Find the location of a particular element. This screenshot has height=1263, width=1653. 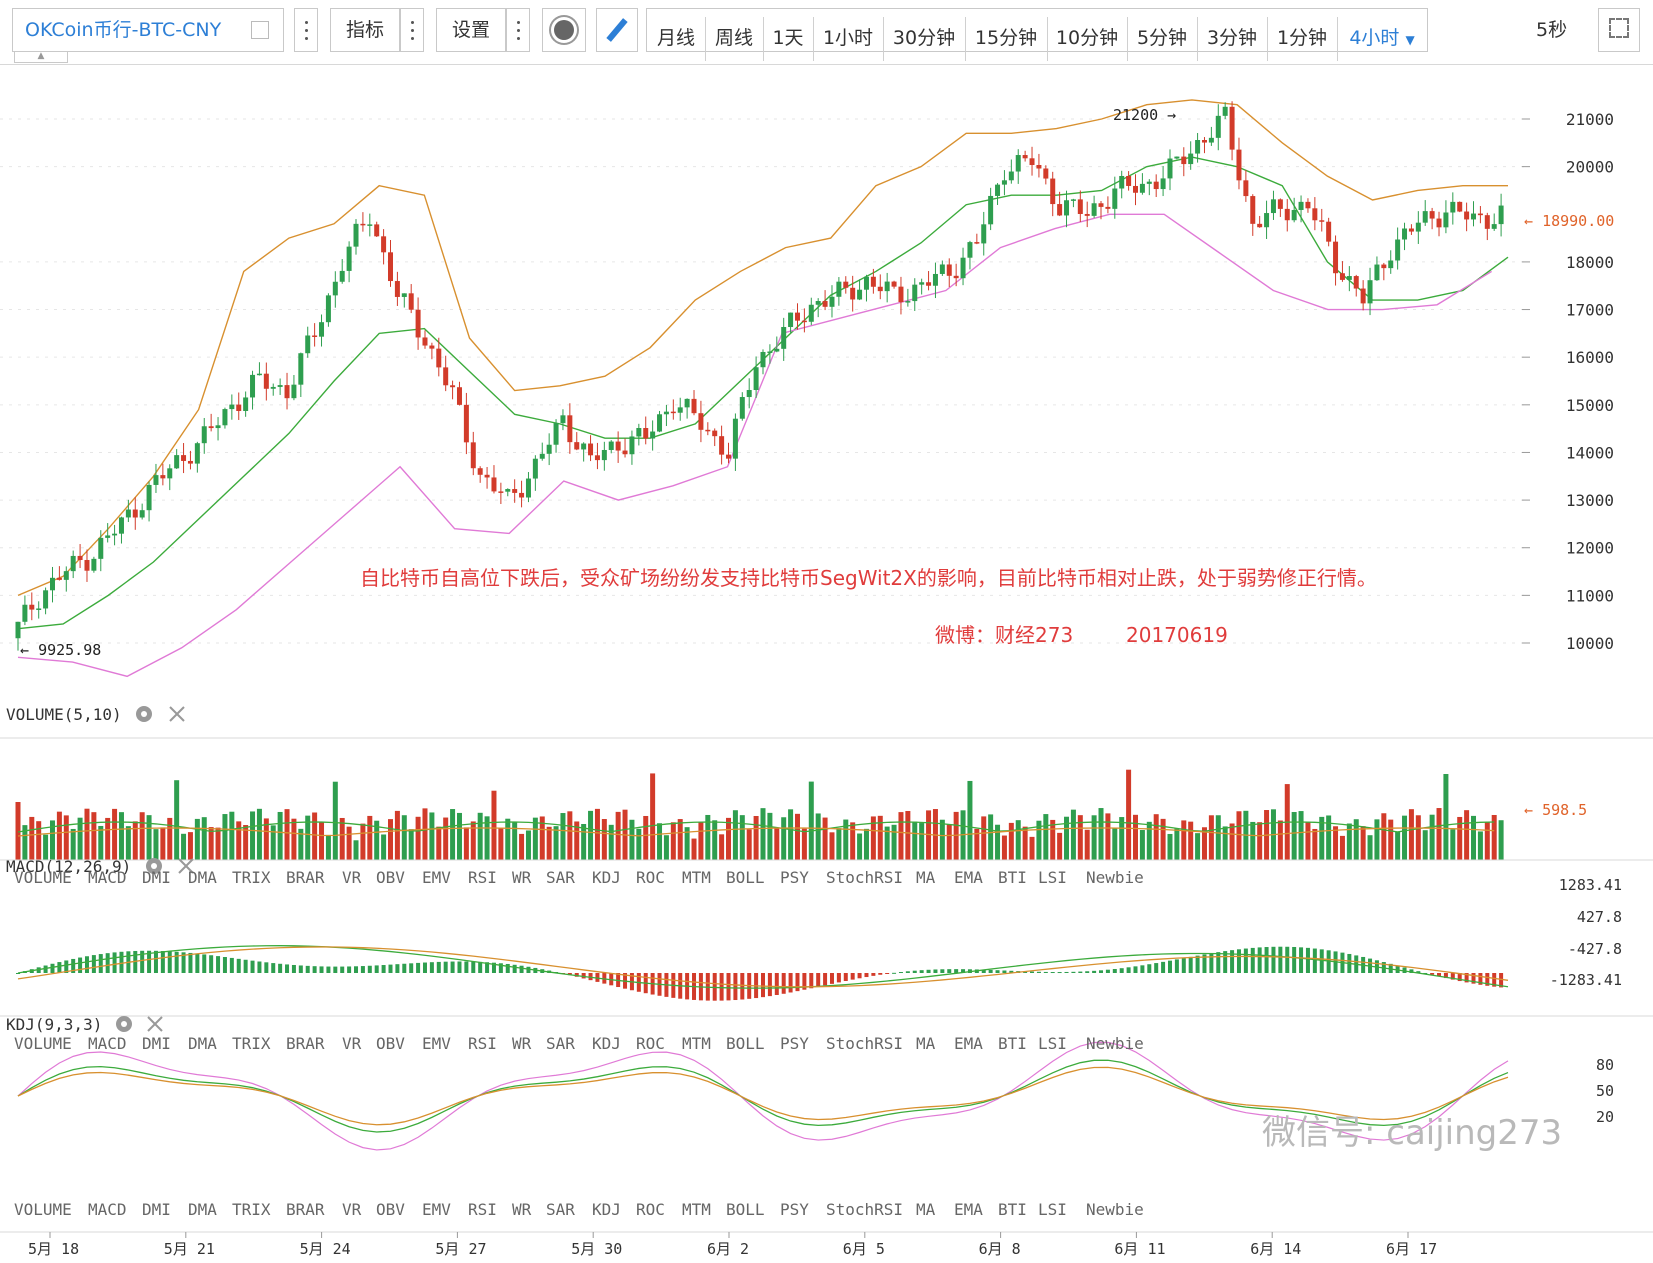

volume-close-icon is located at coordinates (177, 714).